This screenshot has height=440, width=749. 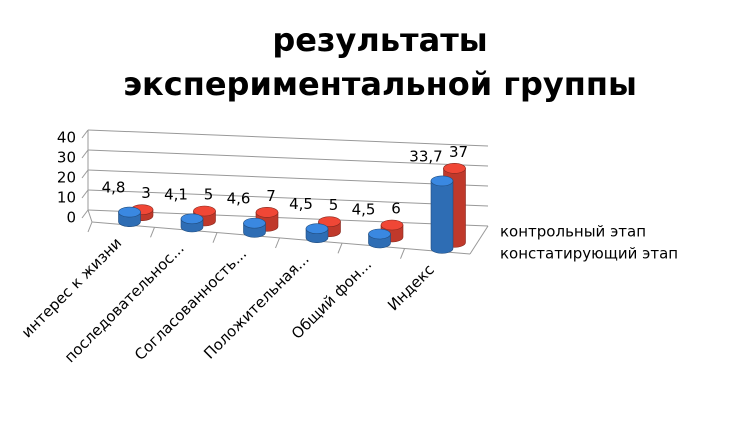 What do you see at coordinates (271, 196) in the screenshot?
I see `data-label: 7` at bounding box center [271, 196].